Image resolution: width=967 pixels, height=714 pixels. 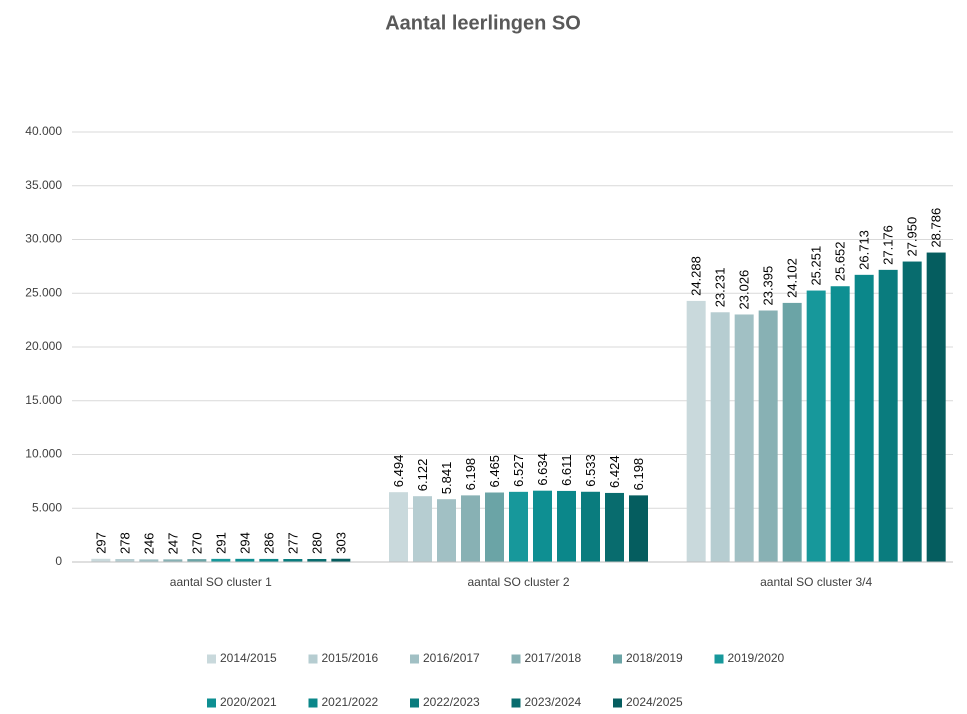 I want to click on legend-label: 2024/2025, so click(x=654, y=702).